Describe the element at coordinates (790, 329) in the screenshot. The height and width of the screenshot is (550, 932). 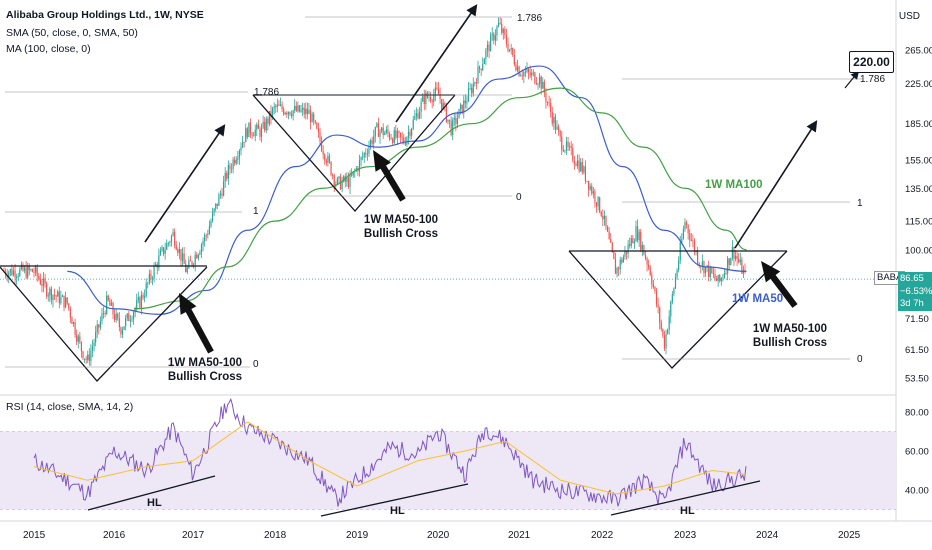
I see `cross-annotation-3-line1: 1W MA50-100` at that location.